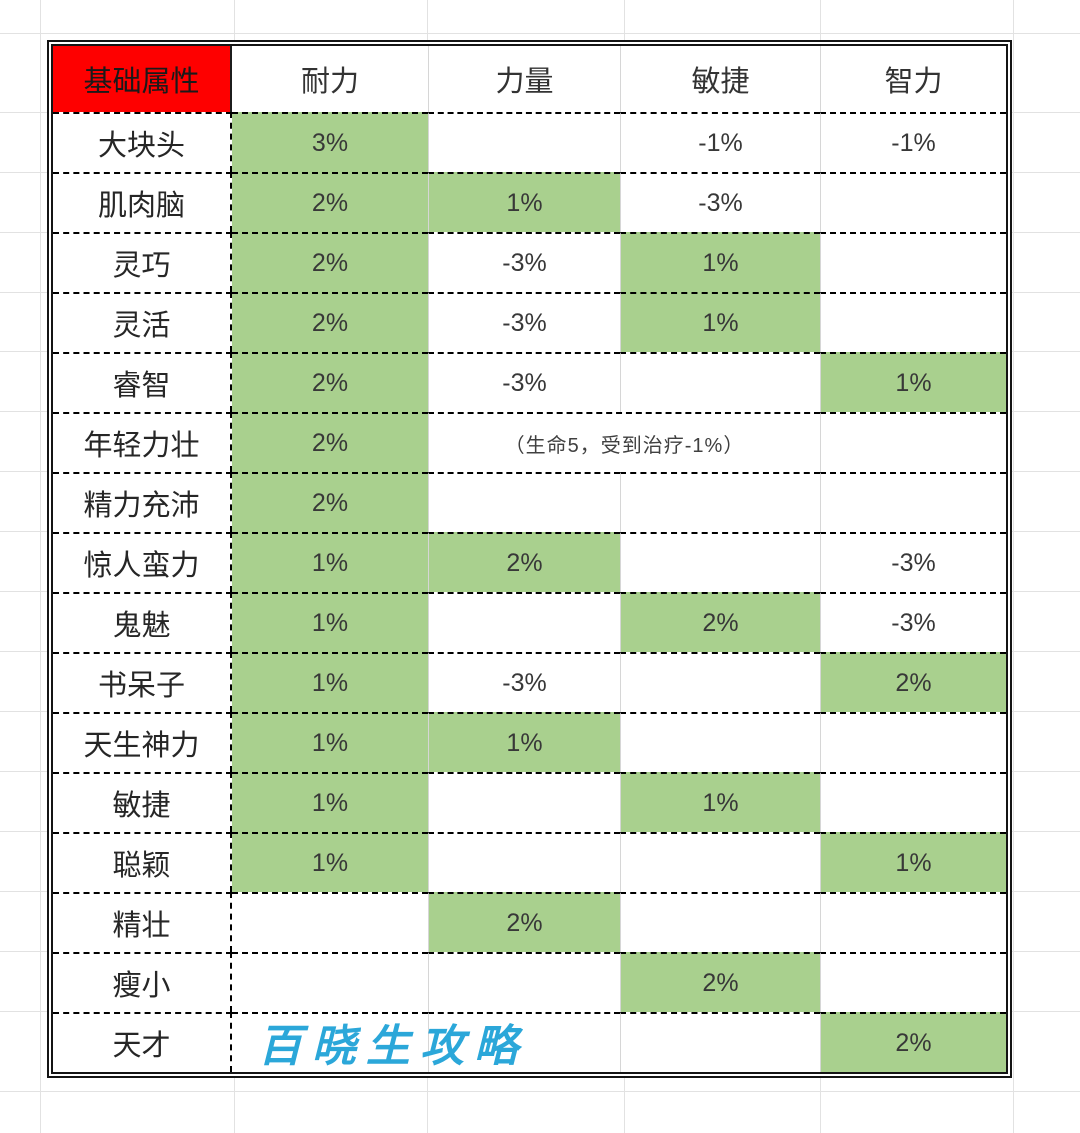 The width and height of the screenshot is (1080, 1133). I want to click on row-label-cell: 鬼魅, so click(142, 622).